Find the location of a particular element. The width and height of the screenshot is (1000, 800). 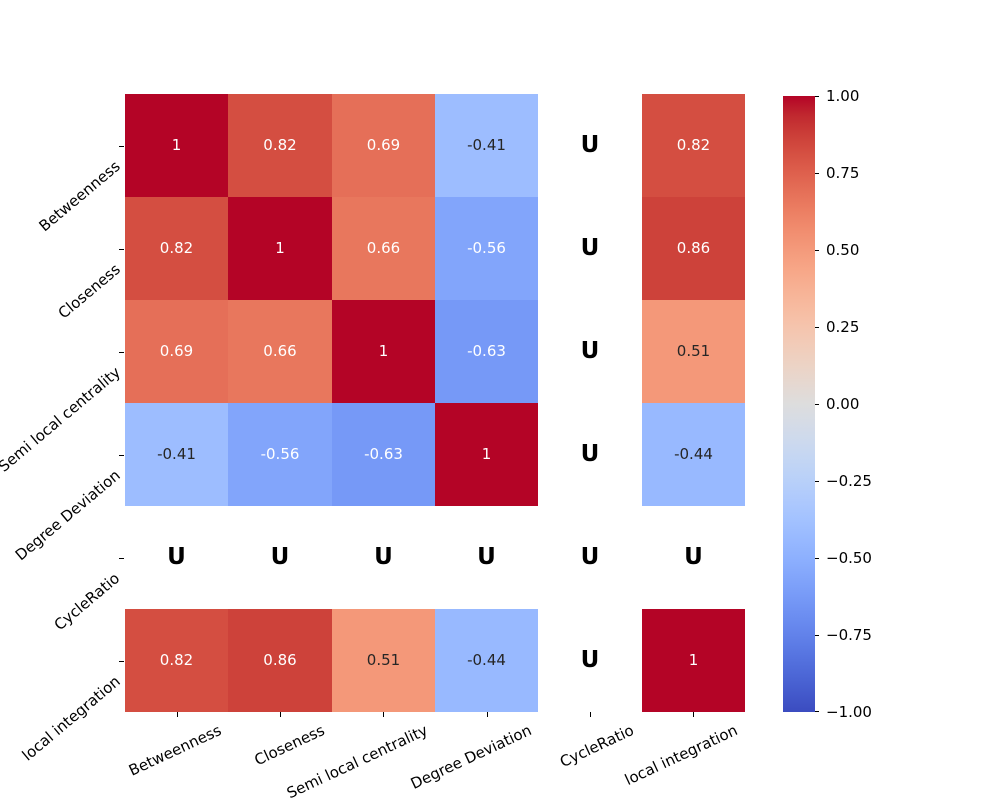

y-tick-label-local-integration: local integration is located at coordinates (71, 717).